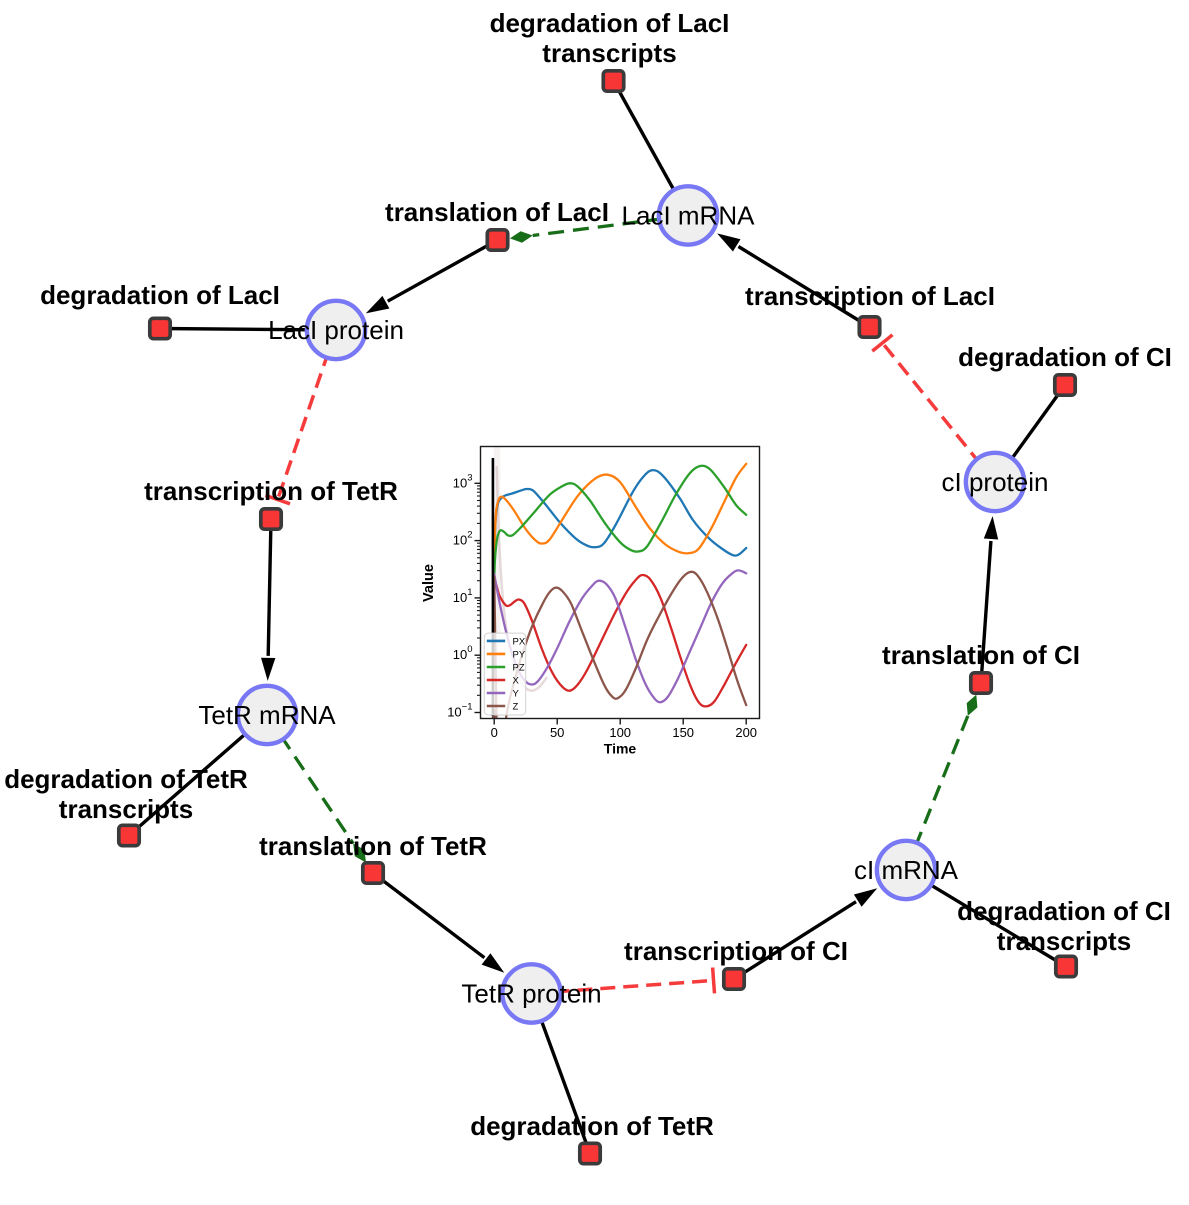 The width and height of the screenshot is (1189, 1205). Describe the element at coordinates (267, 715) in the screenshot. I see `svg-text: TetR mRNA` at that location.